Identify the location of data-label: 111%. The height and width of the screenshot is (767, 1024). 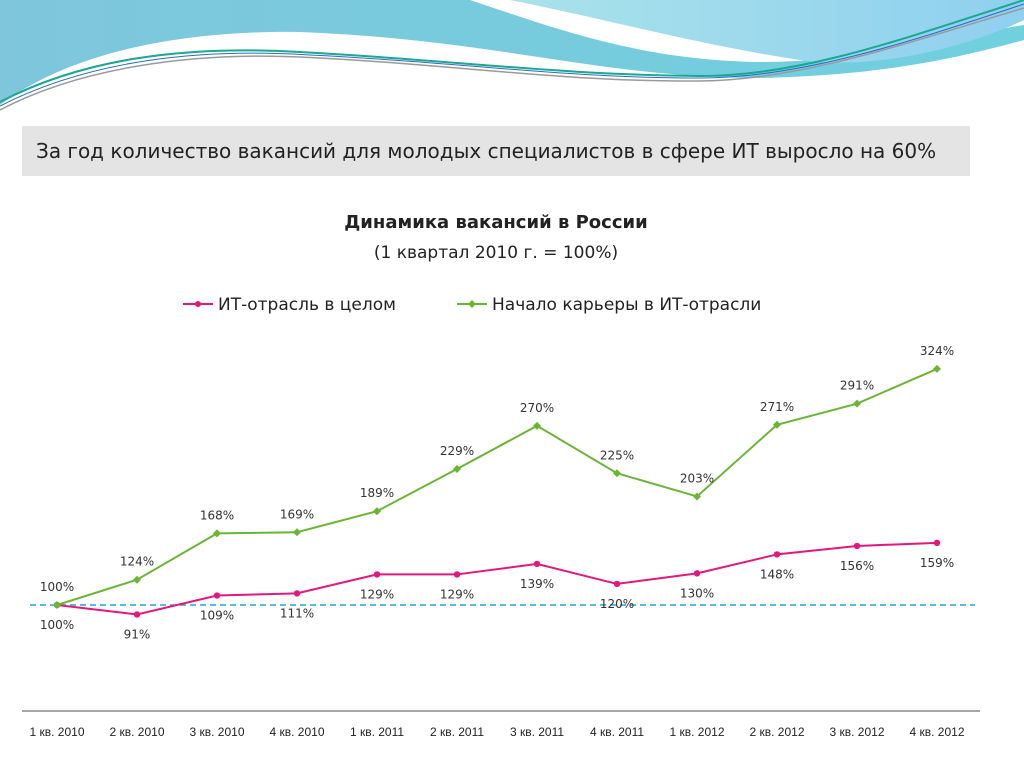
(297, 613).